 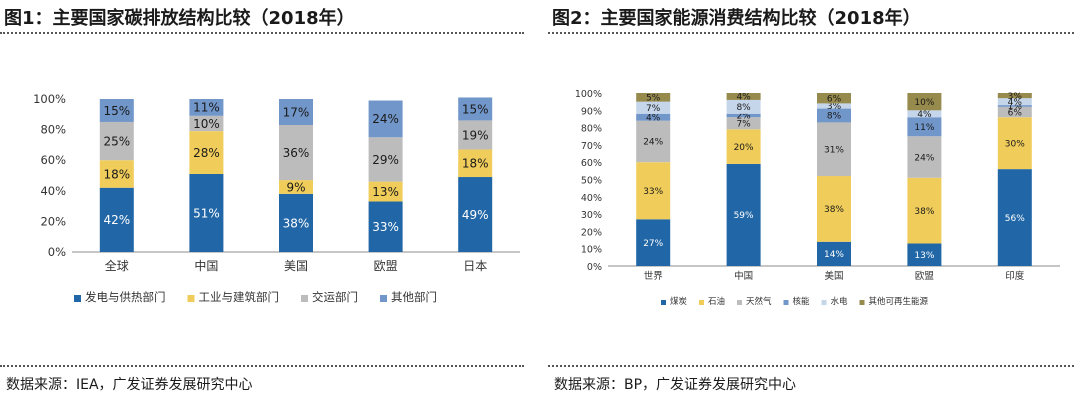 I want to click on y-tick-label: 100%, so click(x=588, y=94).